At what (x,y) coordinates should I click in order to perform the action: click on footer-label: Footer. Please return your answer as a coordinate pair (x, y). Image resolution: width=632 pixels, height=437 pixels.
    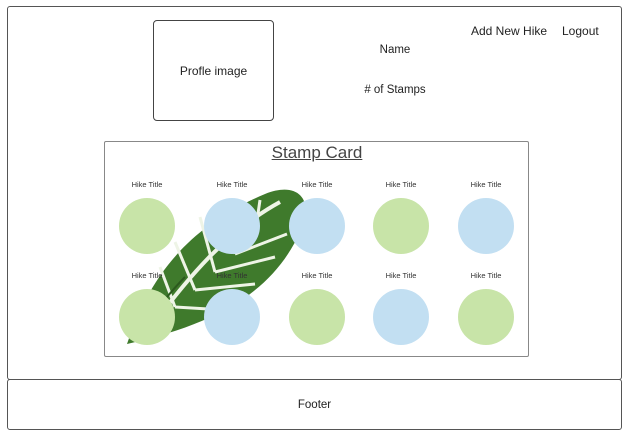
    Looking at the image, I should click on (314, 404).